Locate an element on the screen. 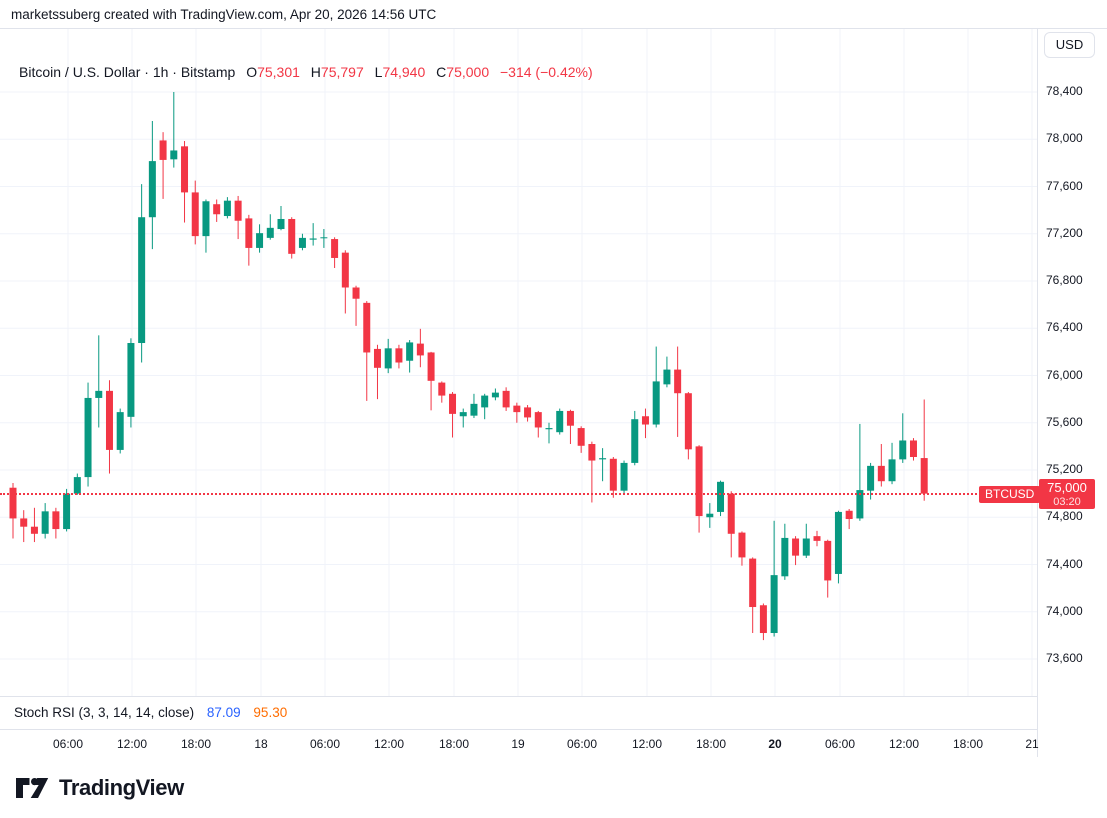 This screenshot has height=818, width=1107. price-tick-label: 78,000 is located at coordinates (1064, 138).